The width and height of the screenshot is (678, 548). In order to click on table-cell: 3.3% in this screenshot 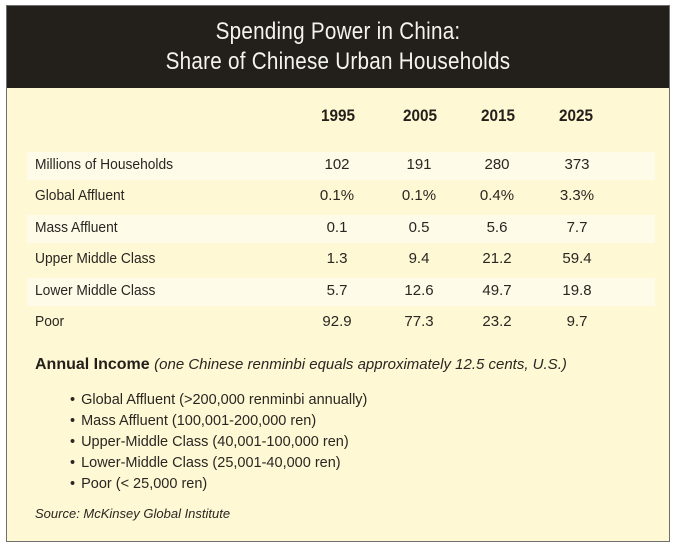, I will do `click(577, 195)`.